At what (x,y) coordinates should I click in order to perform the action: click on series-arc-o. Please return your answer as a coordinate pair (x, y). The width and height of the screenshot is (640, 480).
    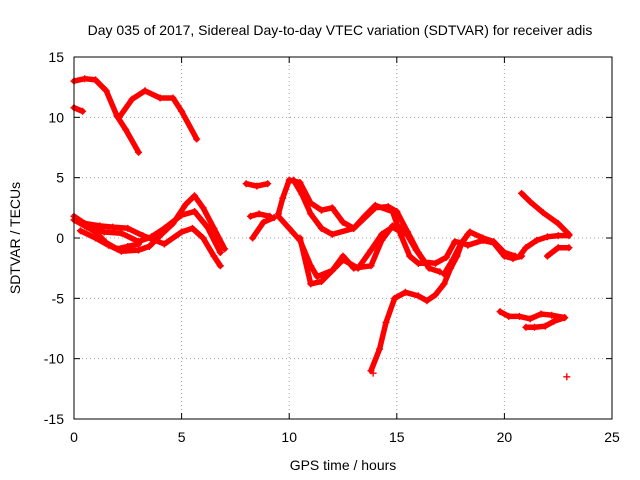
    Looking at the image, I should click on (544, 246).